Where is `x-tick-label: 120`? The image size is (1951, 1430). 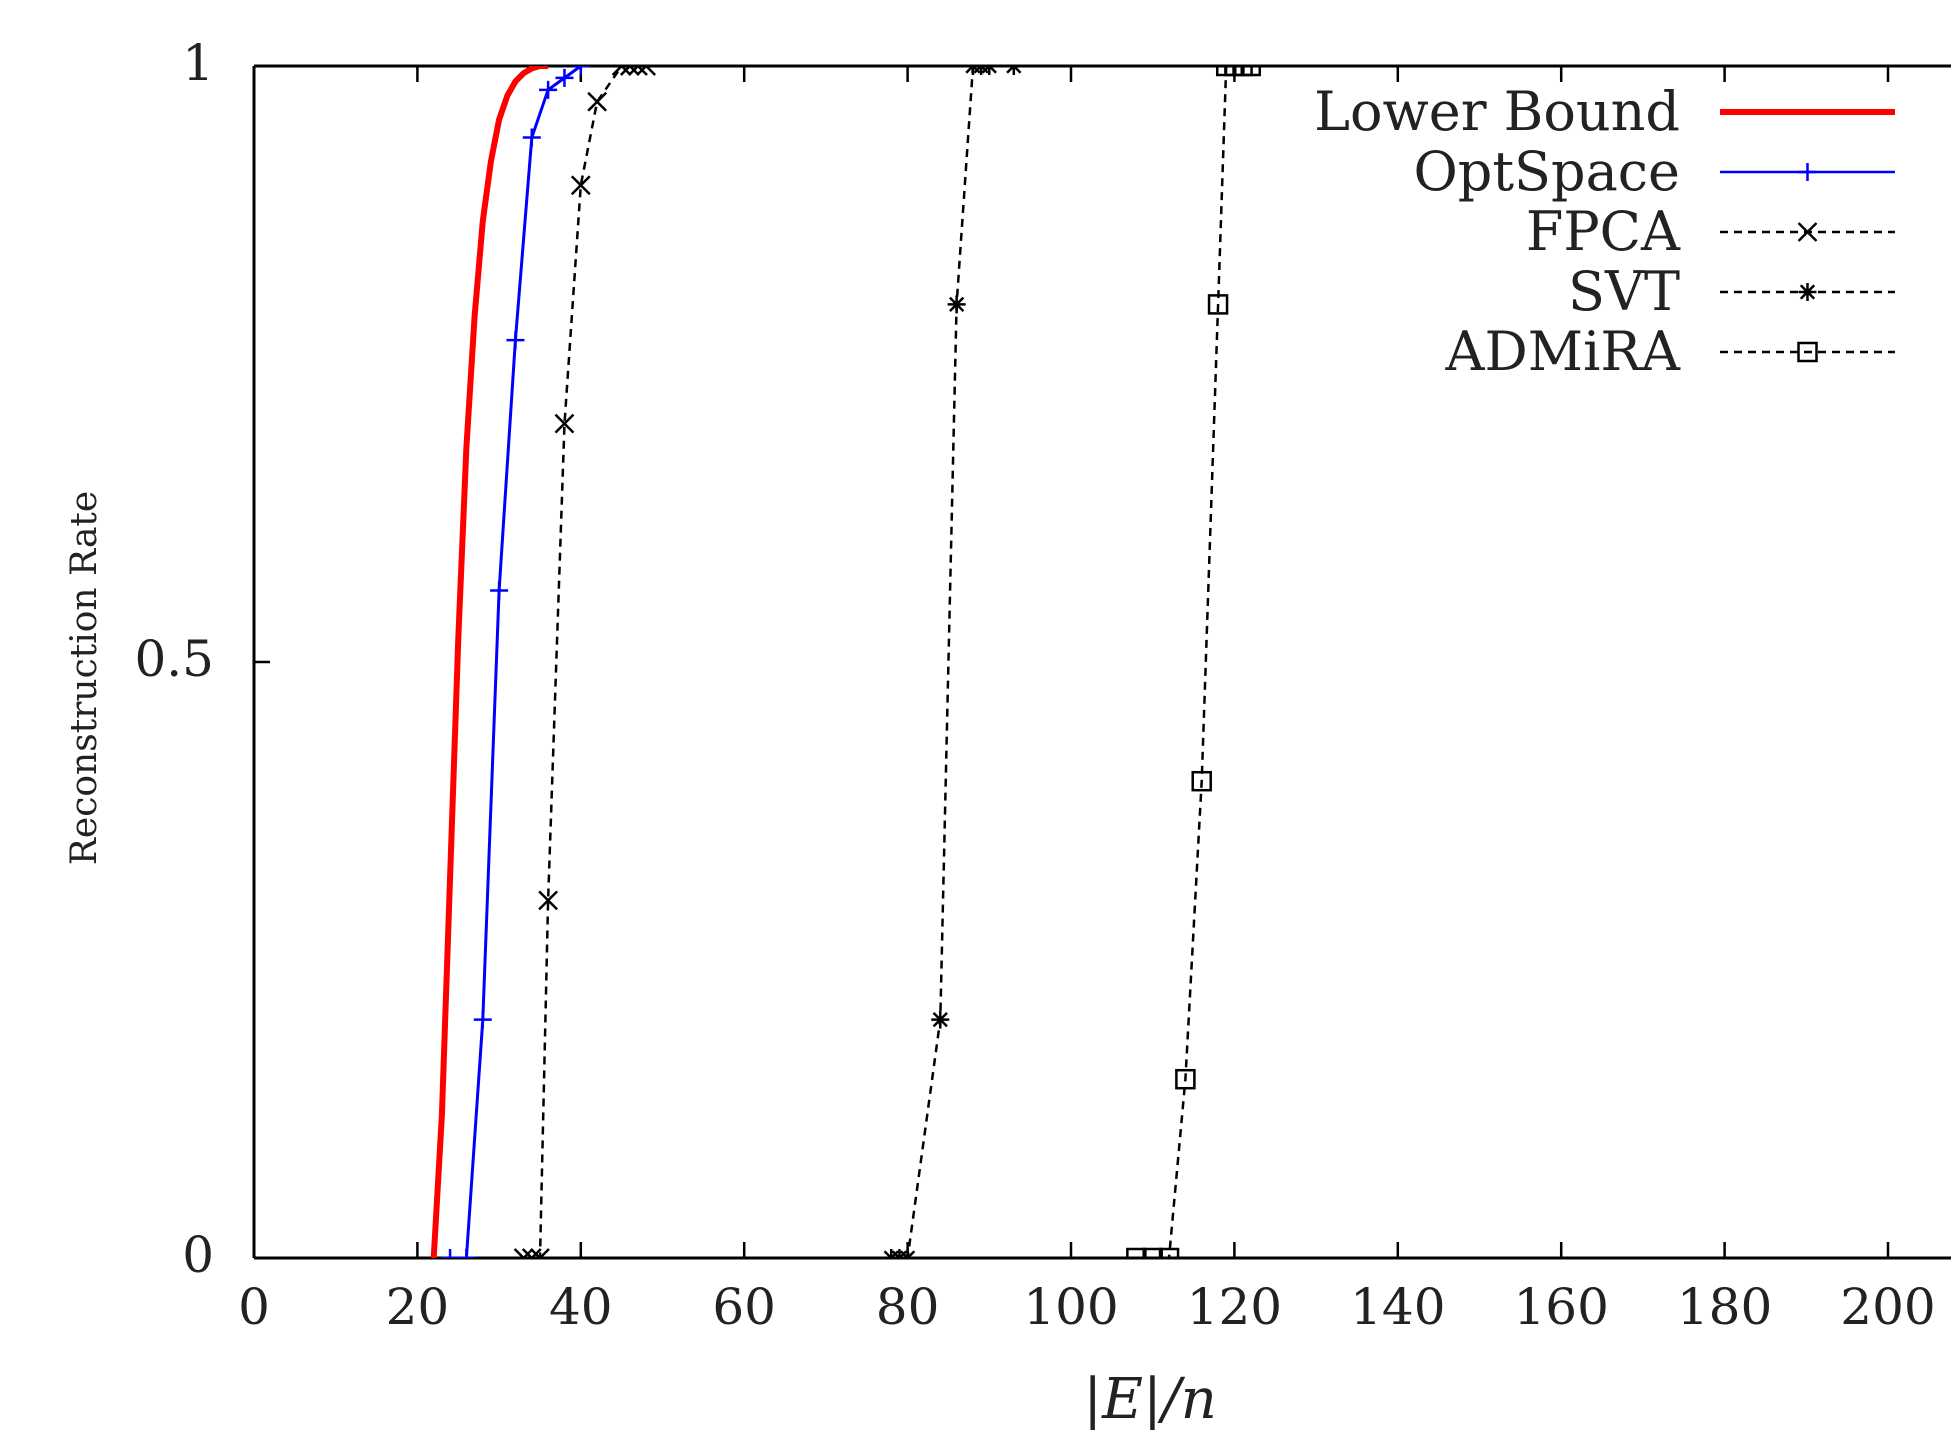
x-tick-label: 120 is located at coordinates (1234, 1307).